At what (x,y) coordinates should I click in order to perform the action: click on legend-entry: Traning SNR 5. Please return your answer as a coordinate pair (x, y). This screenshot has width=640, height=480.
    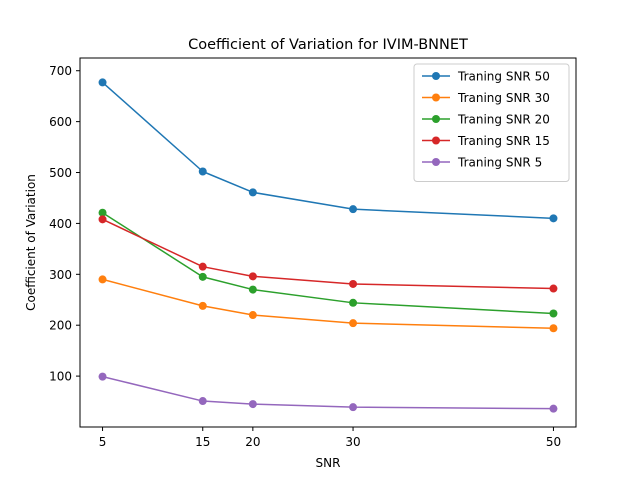
    Looking at the image, I should click on (482, 163).